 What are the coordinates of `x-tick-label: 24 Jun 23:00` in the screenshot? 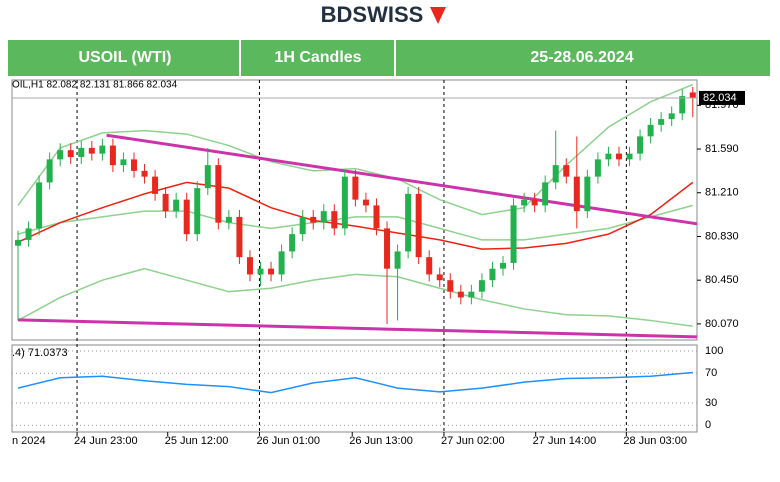 It's located at (106, 441).